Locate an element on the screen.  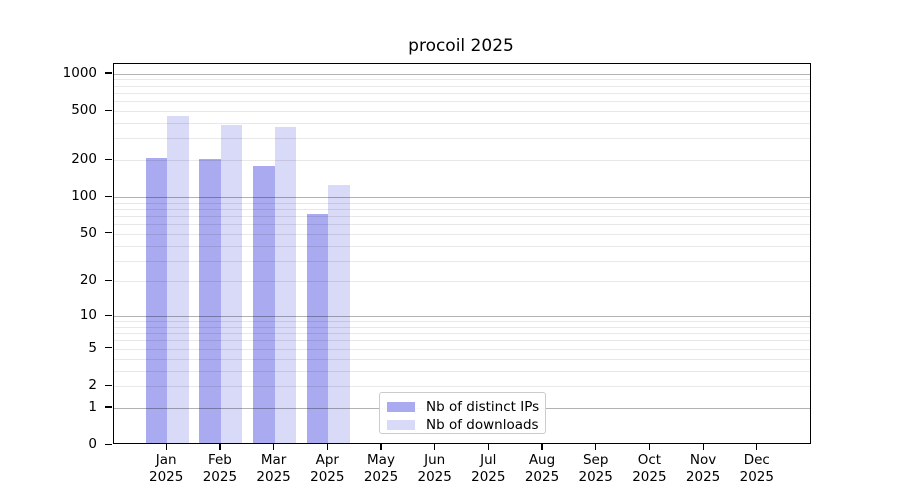
x-tick-label-mar: Mar 2025 is located at coordinates (273, 468).